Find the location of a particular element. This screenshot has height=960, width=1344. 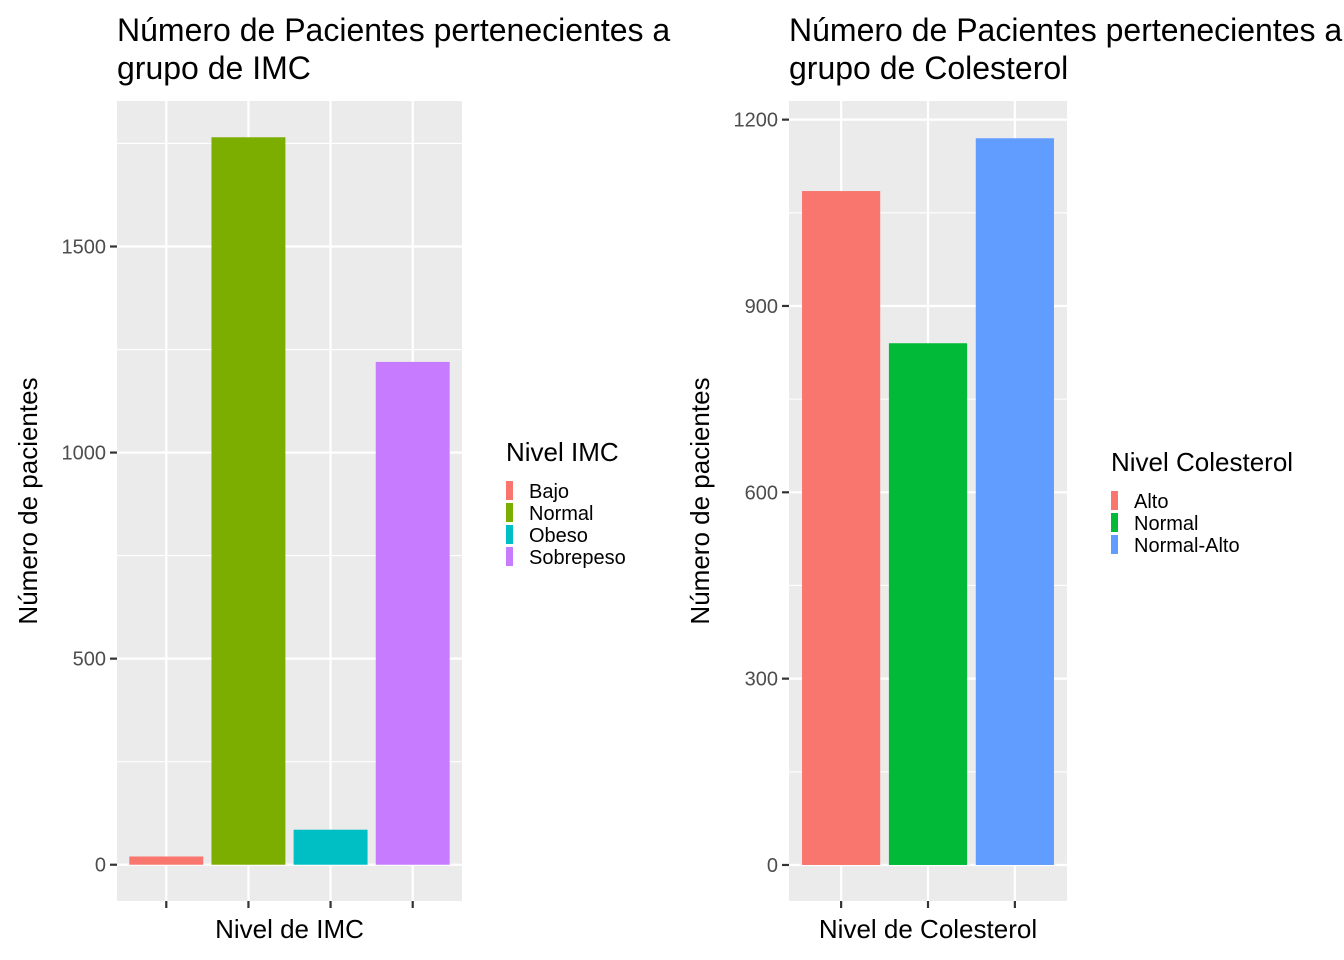

y-tick-label: 1500 is located at coordinates (84, 247).